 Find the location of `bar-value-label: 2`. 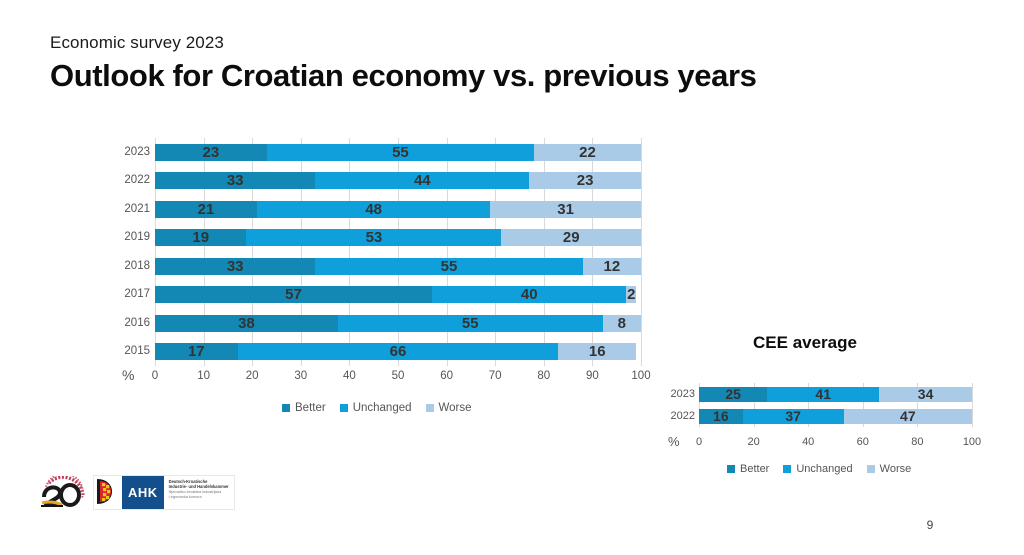

bar-value-label: 2 is located at coordinates (631, 295).